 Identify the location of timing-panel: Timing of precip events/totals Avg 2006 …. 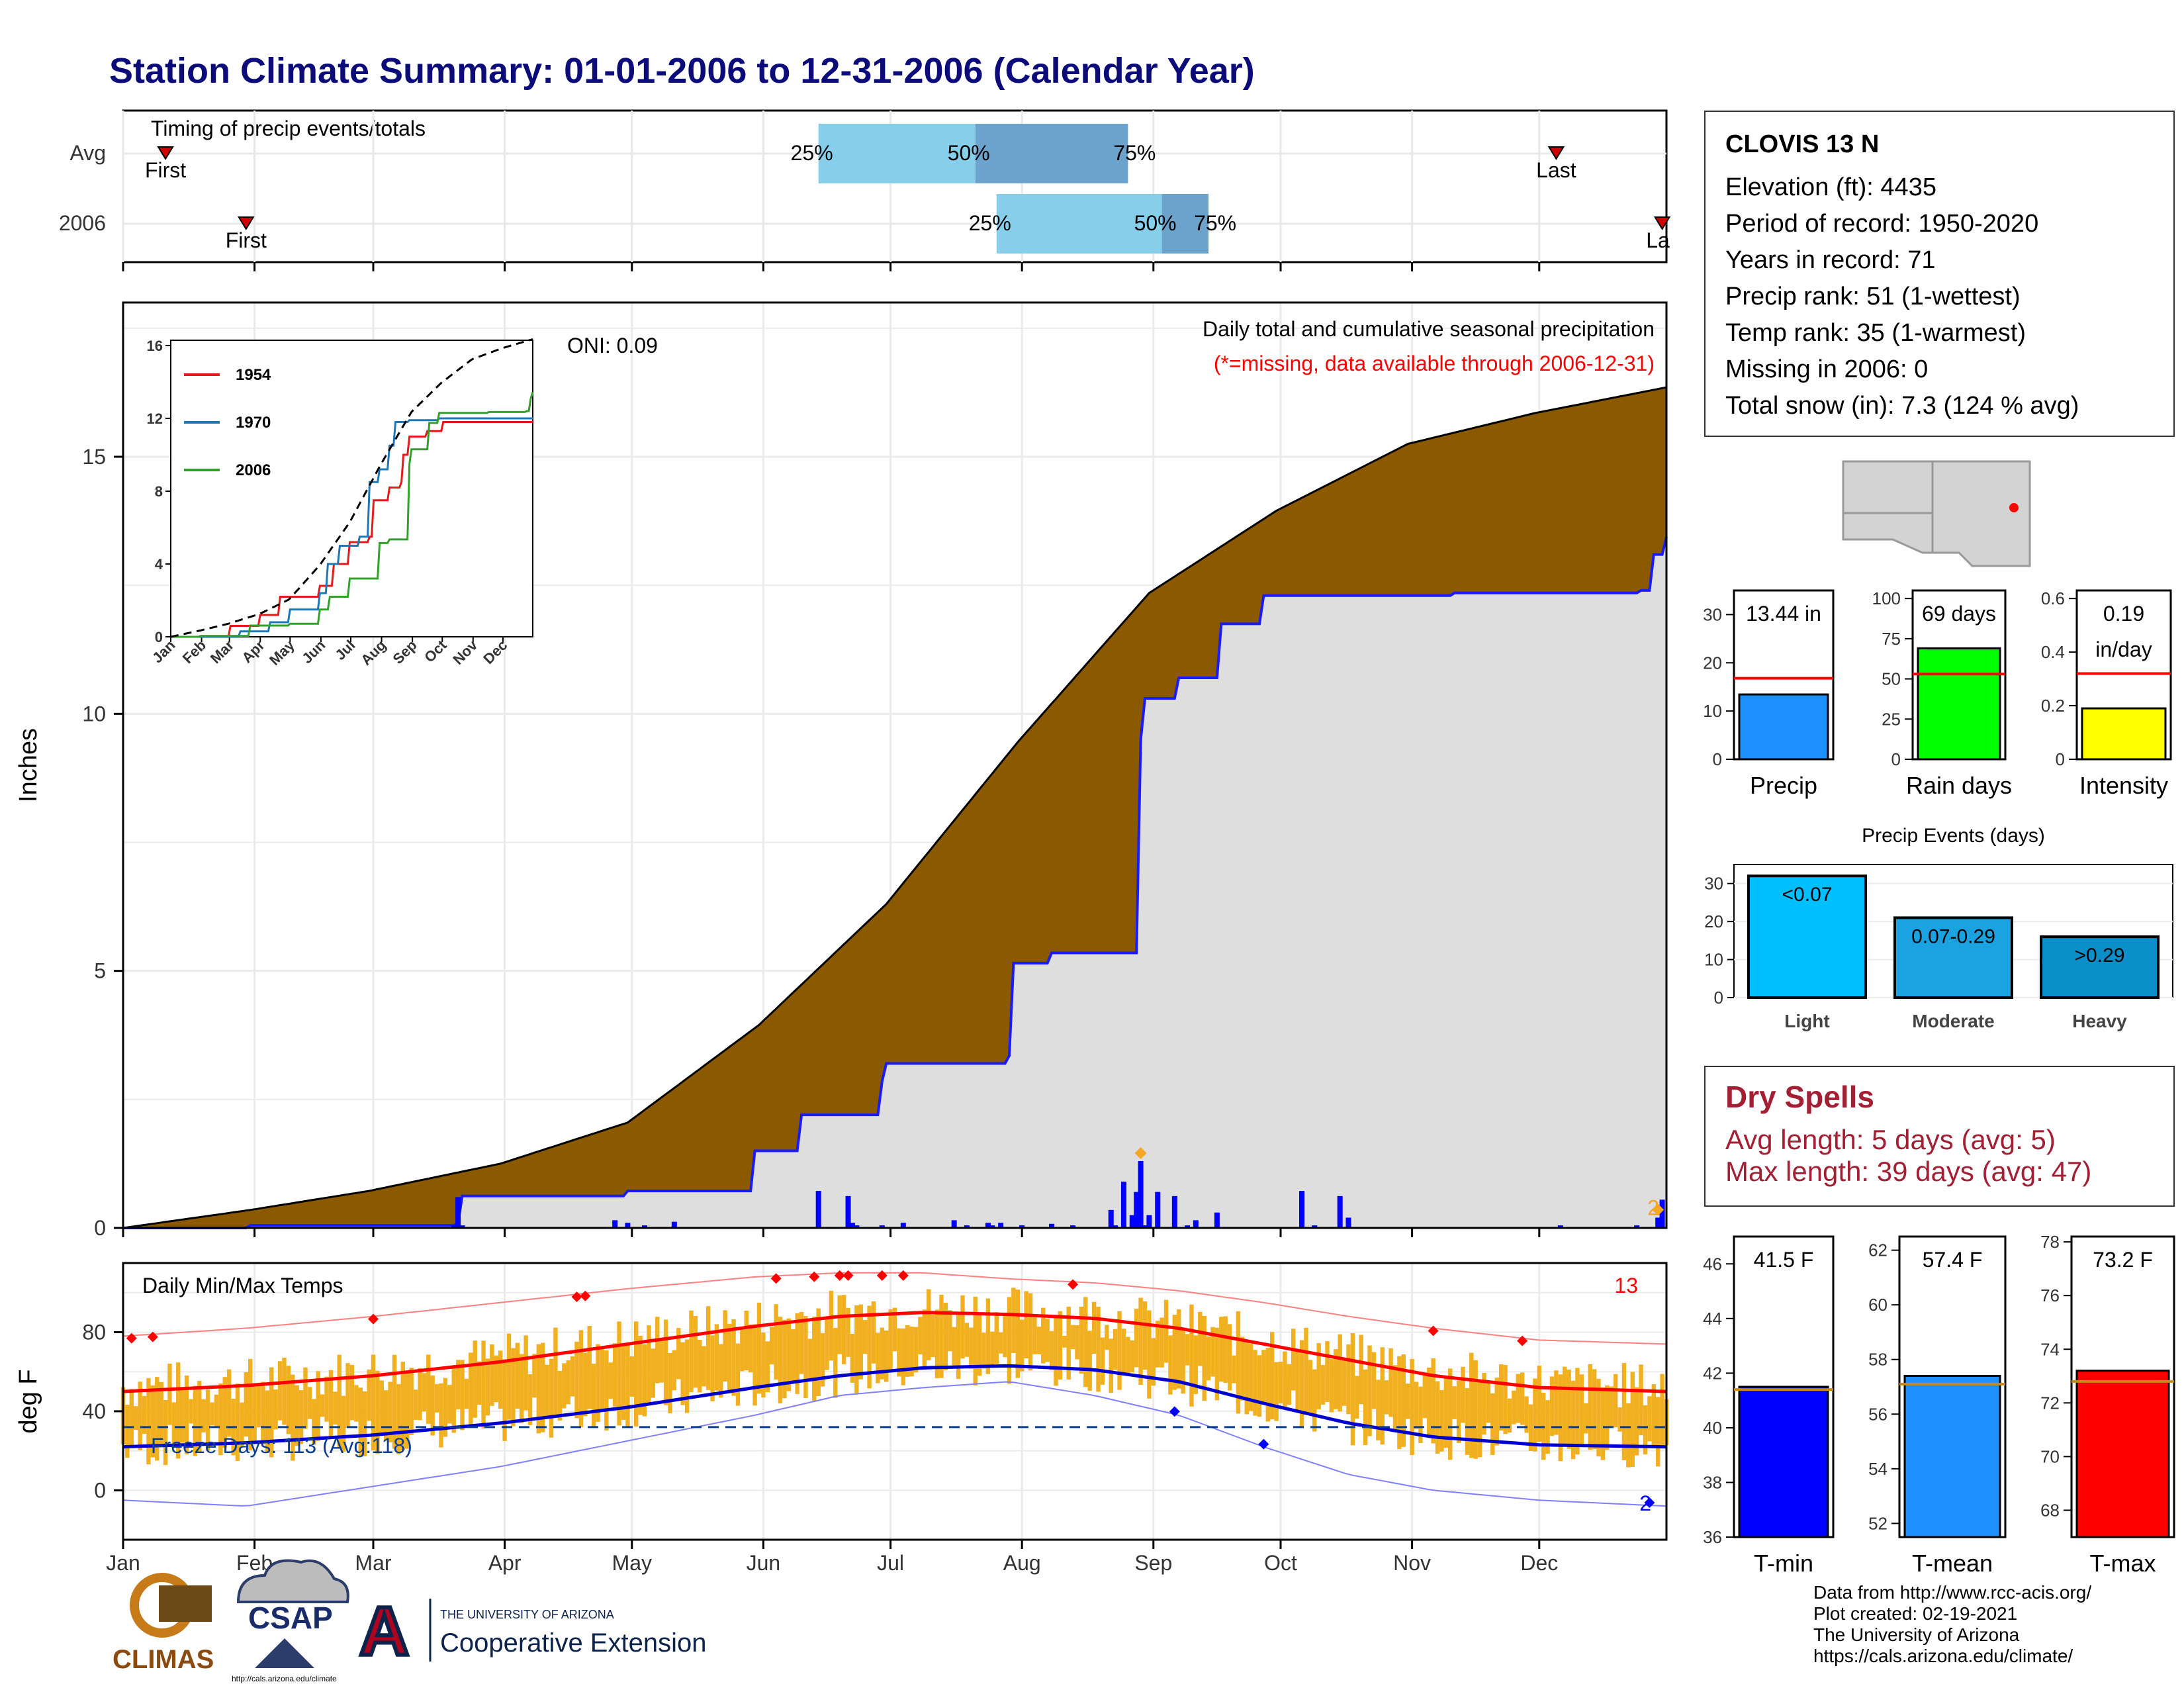
(865, 190).